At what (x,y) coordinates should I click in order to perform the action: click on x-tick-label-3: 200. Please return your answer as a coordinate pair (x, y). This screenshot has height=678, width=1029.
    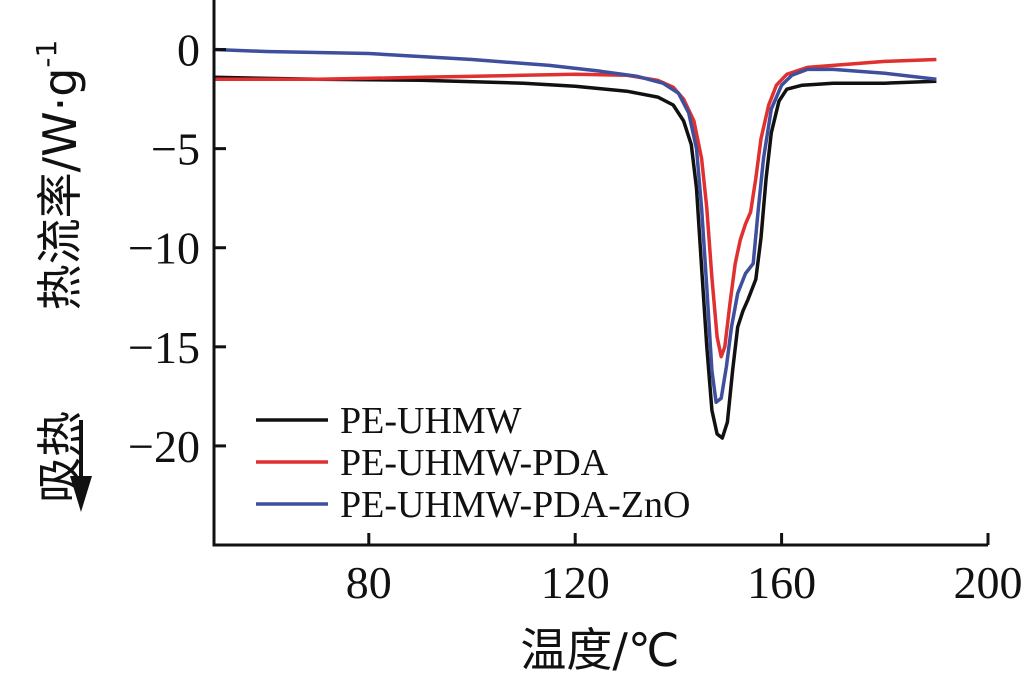
    Looking at the image, I should click on (988, 582).